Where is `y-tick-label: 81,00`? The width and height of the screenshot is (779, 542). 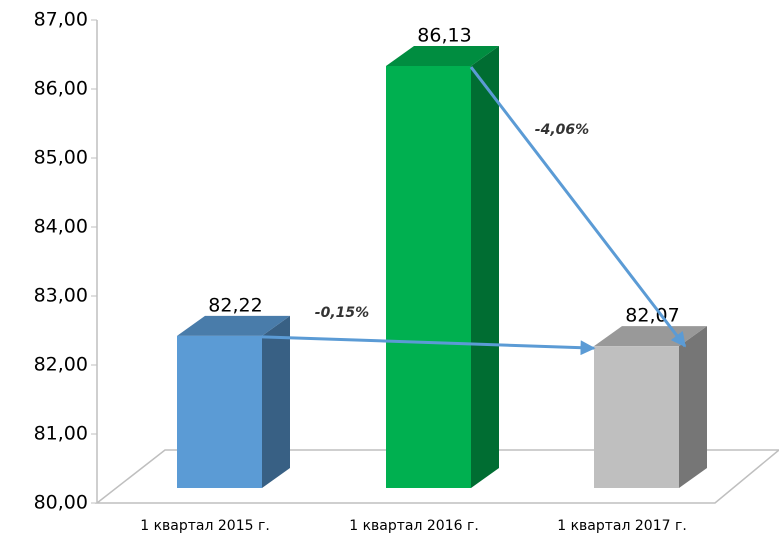
y-tick-label: 81,00 is located at coordinates (61, 434).